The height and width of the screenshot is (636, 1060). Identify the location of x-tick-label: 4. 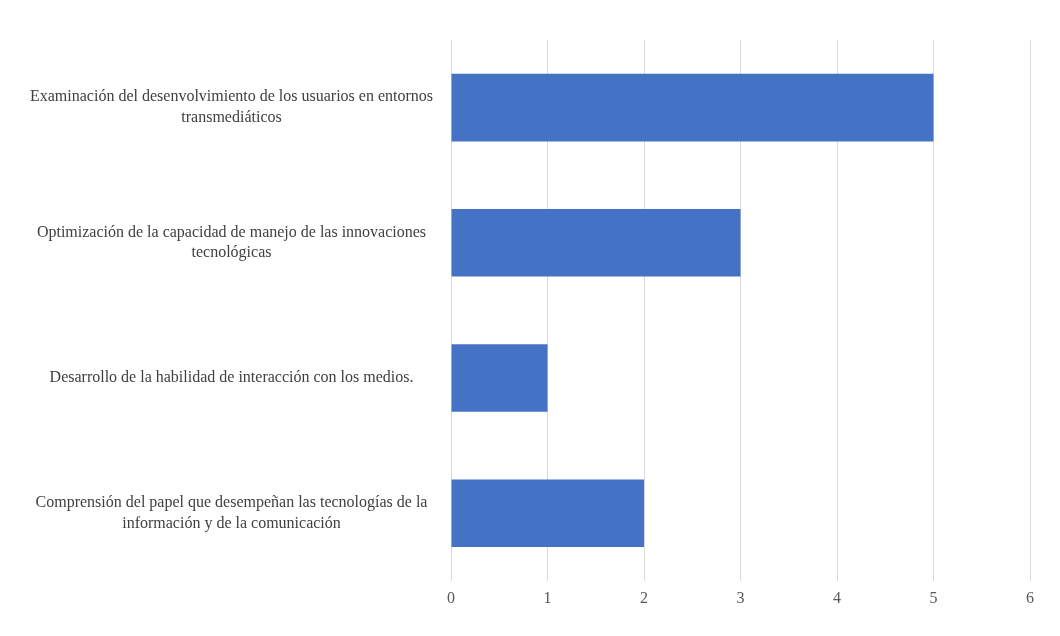
(837, 597).